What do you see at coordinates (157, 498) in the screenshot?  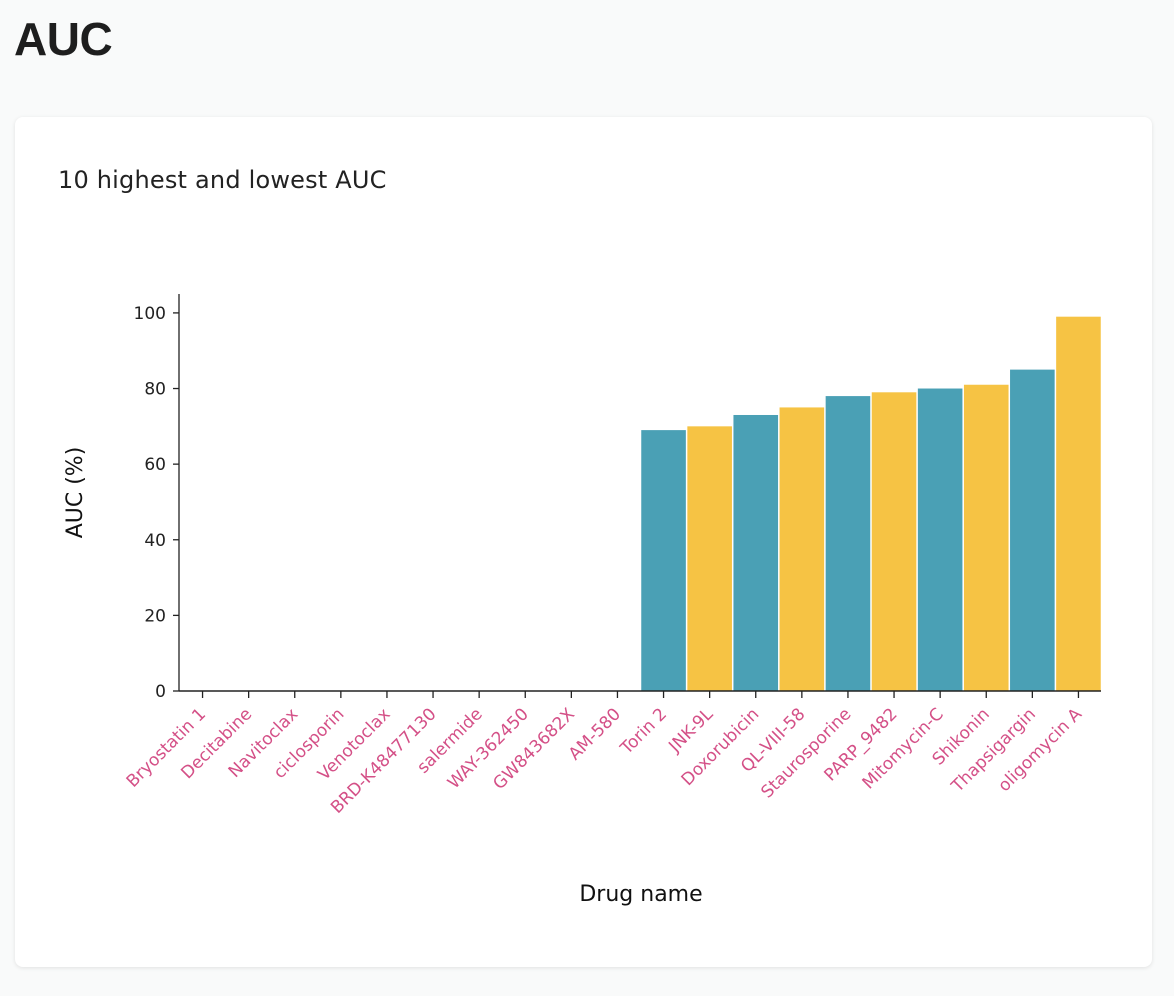 I see `y-axis: 0 20 40 60 80 100` at bounding box center [157, 498].